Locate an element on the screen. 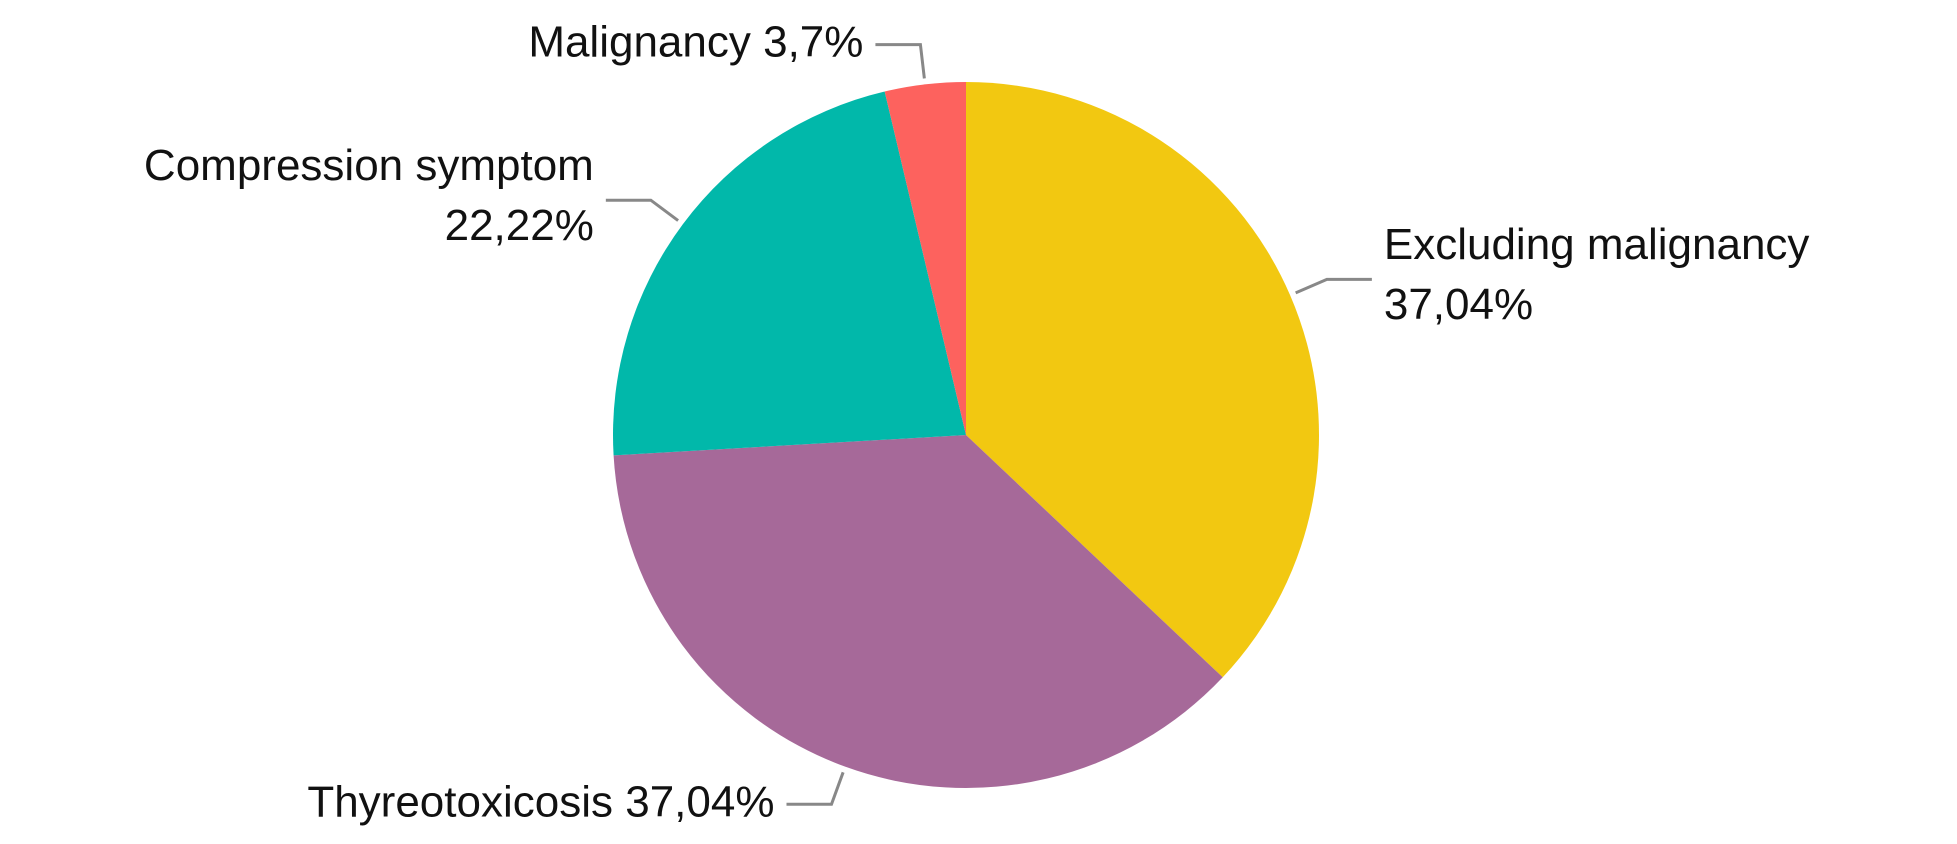  slice-category: Malignancy is located at coordinates (639, 41).